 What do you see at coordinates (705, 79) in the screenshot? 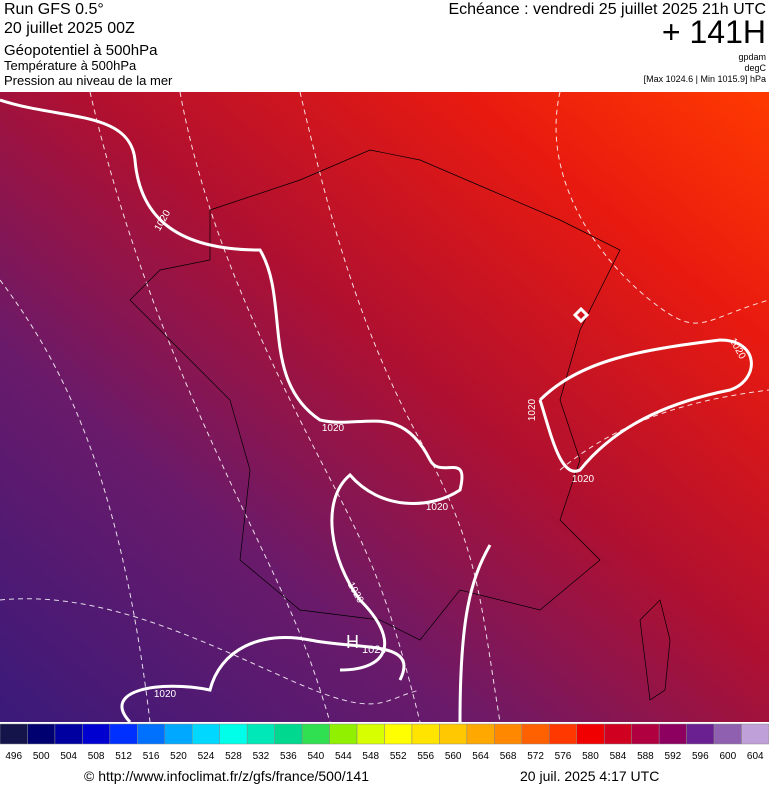
I see `unit-label: [Max 1024.6 | Min 1015.9] hPa` at bounding box center [705, 79].